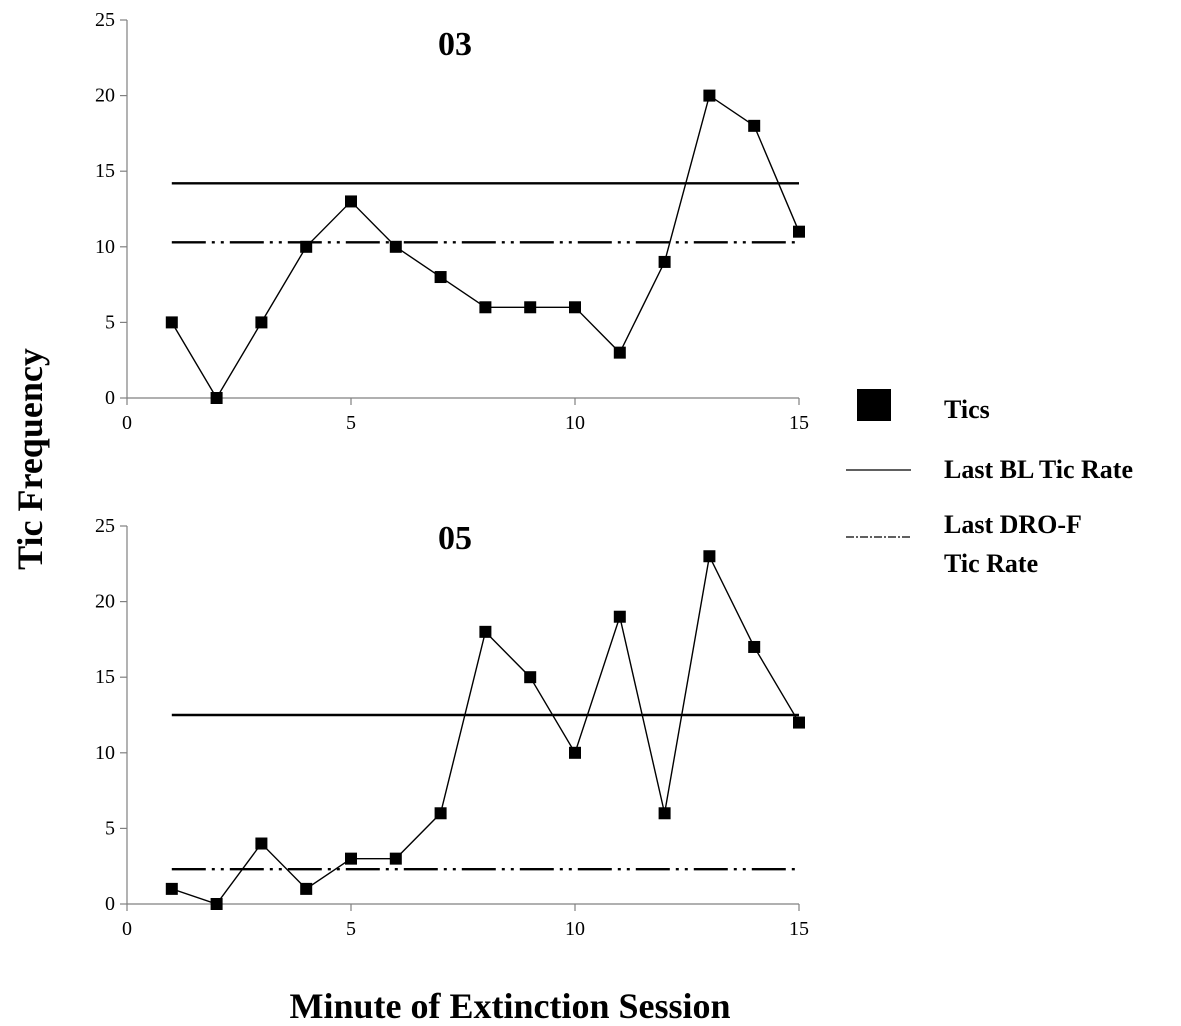  What do you see at coordinates (1038, 469) in the screenshot?
I see `legend-label: Last BL Tic Rate` at bounding box center [1038, 469].